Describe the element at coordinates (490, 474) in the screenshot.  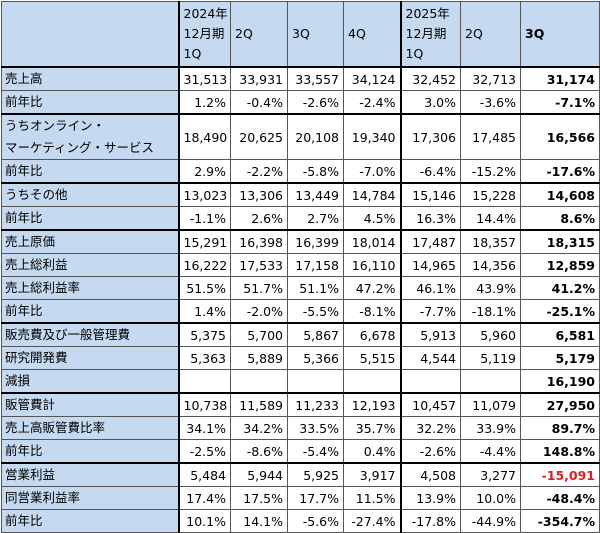
I see `value-cell: 3,277` at that location.